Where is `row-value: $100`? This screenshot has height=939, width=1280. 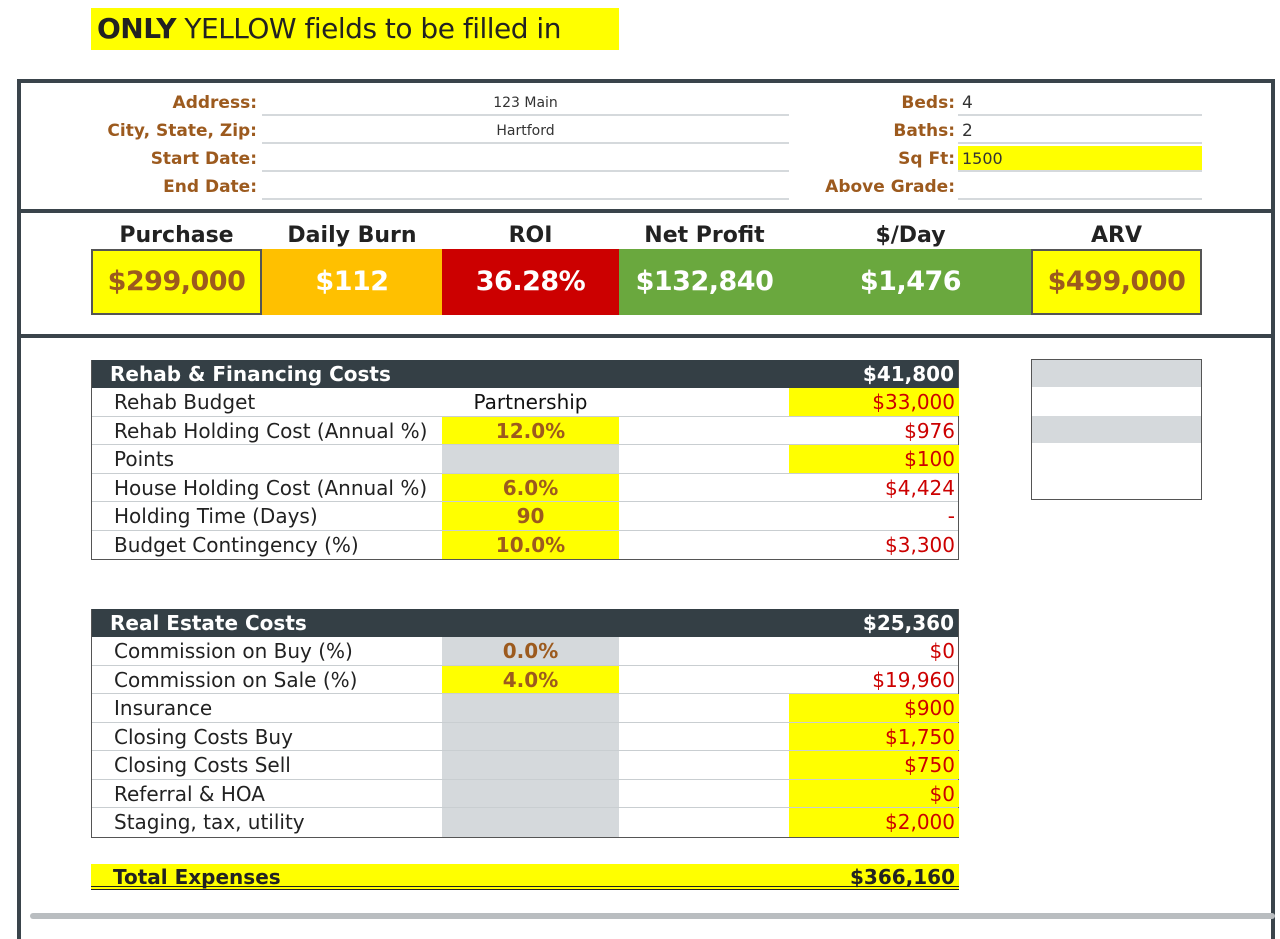 row-value: $100 is located at coordinates (874, 459).